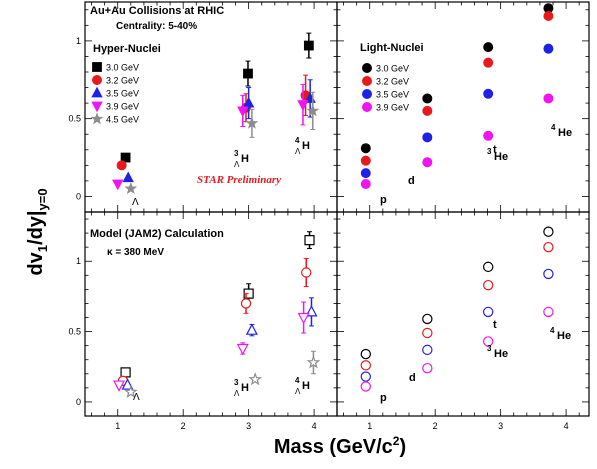 The height and width of the screenshot is (469, 597). I want to click on panel-title: Model (JAM2) Calculation, so click(157, 234).